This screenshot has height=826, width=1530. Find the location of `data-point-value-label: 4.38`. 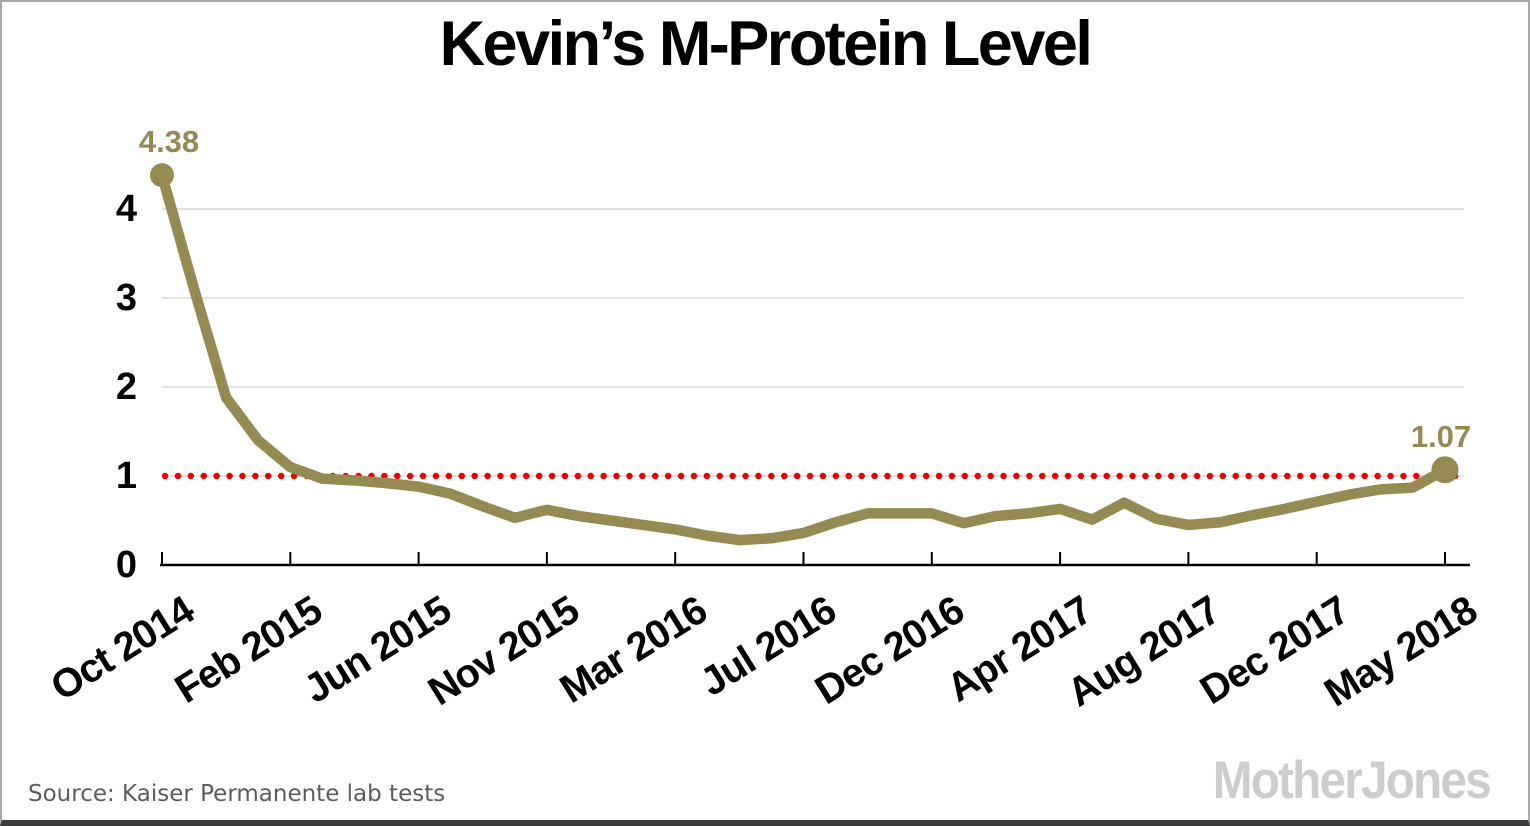

data-point-value-label: 4.38 is located at coordinates (169, 142).